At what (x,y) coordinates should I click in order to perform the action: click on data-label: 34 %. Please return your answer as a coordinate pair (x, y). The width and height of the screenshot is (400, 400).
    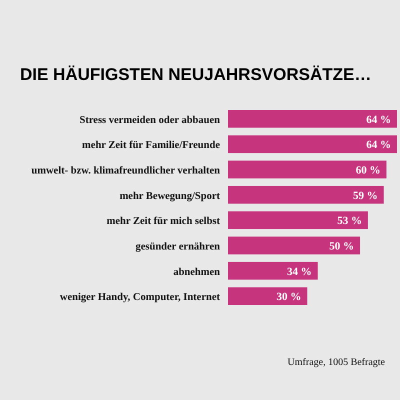
    Looking at the image, I should click on (299, 272).